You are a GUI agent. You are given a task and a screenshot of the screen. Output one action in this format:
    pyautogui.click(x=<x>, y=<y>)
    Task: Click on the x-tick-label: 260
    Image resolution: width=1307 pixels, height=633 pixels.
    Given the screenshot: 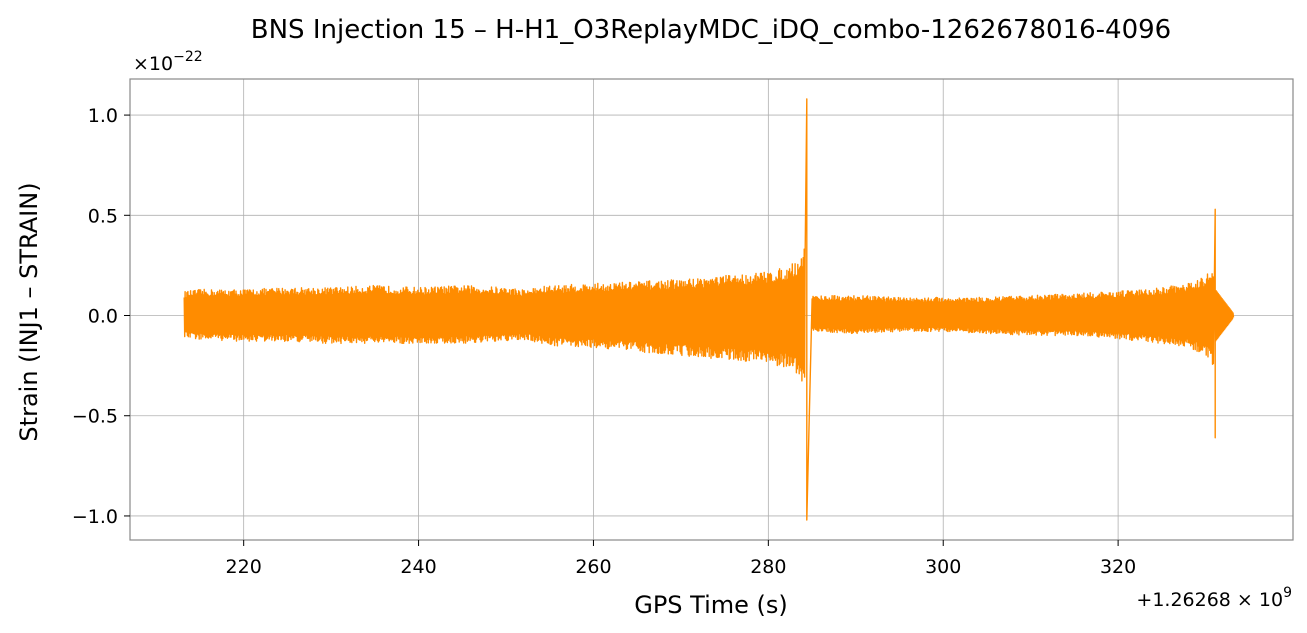 What is the action you would take?
    pyautogui.click(x=593, y=567)
    